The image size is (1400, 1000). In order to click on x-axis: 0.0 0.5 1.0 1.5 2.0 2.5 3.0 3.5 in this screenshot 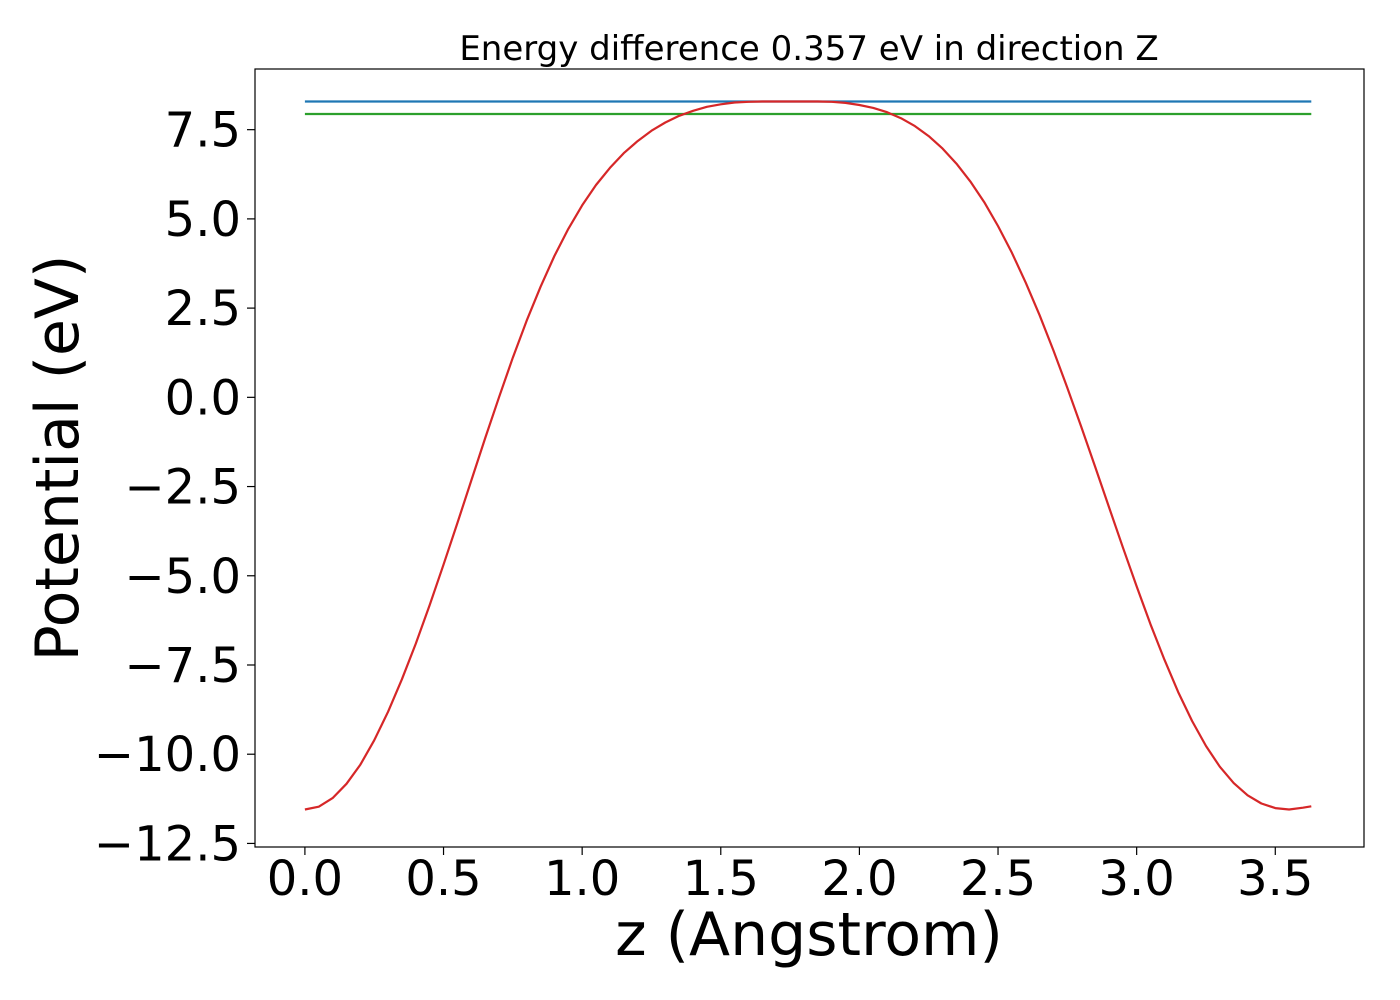, I will do `click(790, 877)`.